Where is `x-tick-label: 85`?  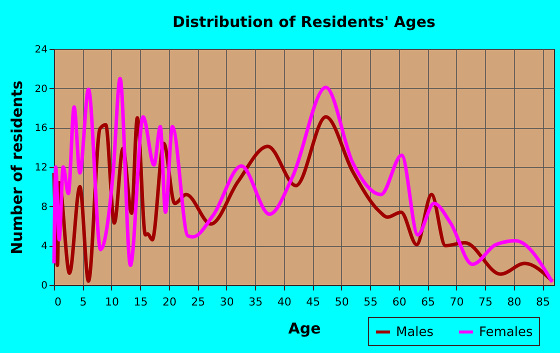
x-tick-label: 85 is located at coordinates (543, 302).